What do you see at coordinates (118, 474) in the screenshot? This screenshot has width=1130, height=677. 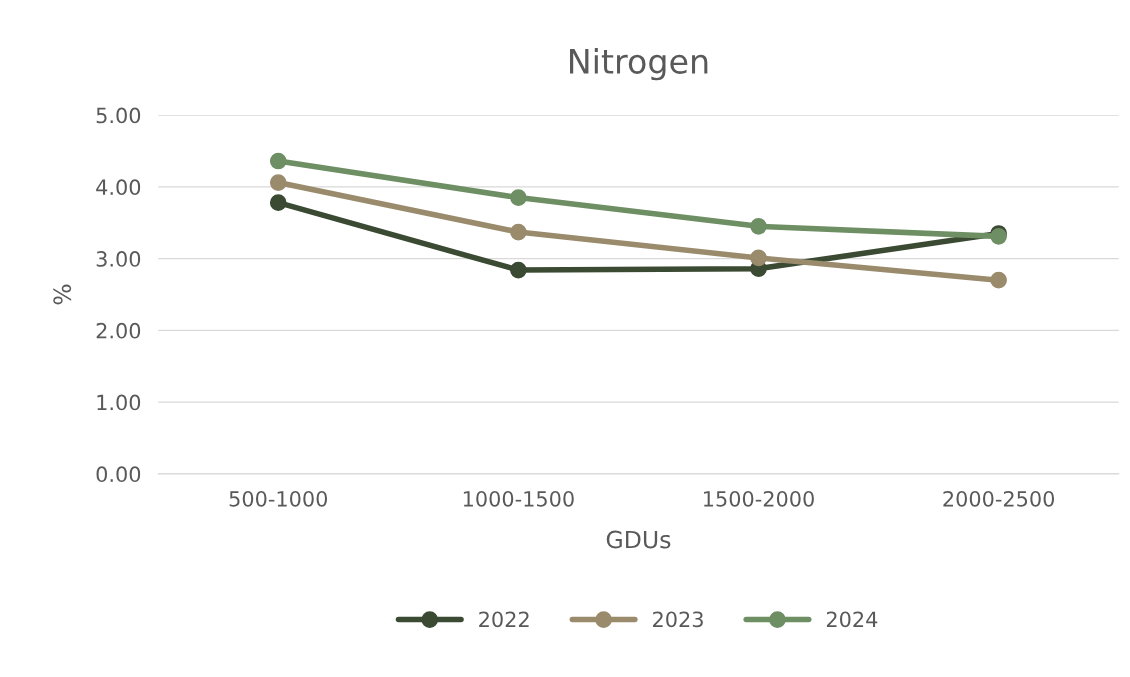 I see `y-tick-label: 0.00` at bounding box center [118, 474].